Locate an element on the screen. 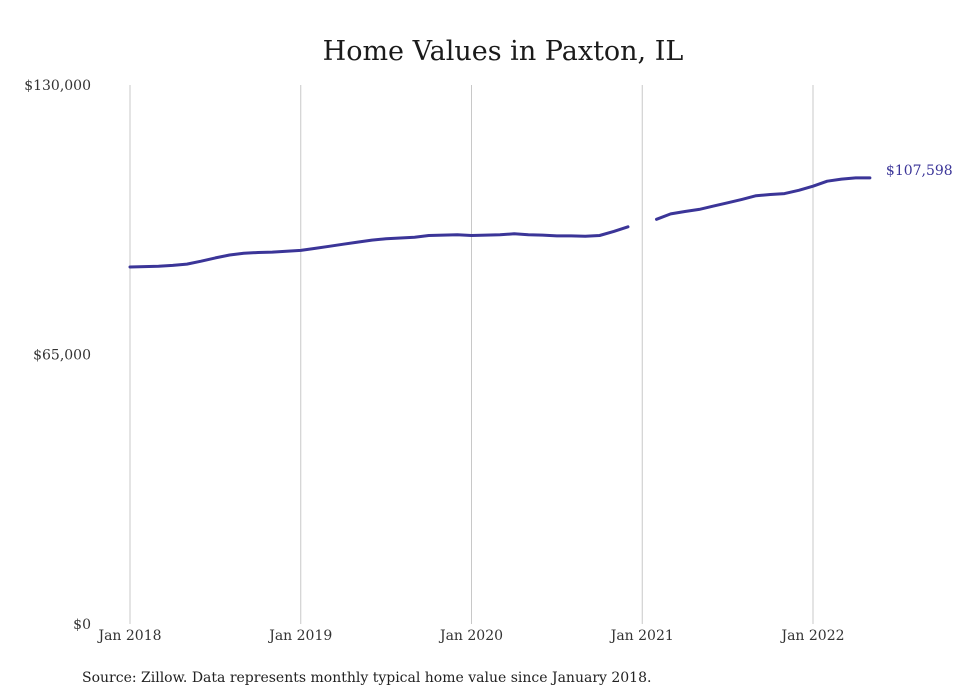 This screenshot has height=699, width=980. x-axis-tick-labels: Jan 2018 Jan 2019 Jan 2020 Jan 2021 Jan 2022 is located at coordinates (470, 636).